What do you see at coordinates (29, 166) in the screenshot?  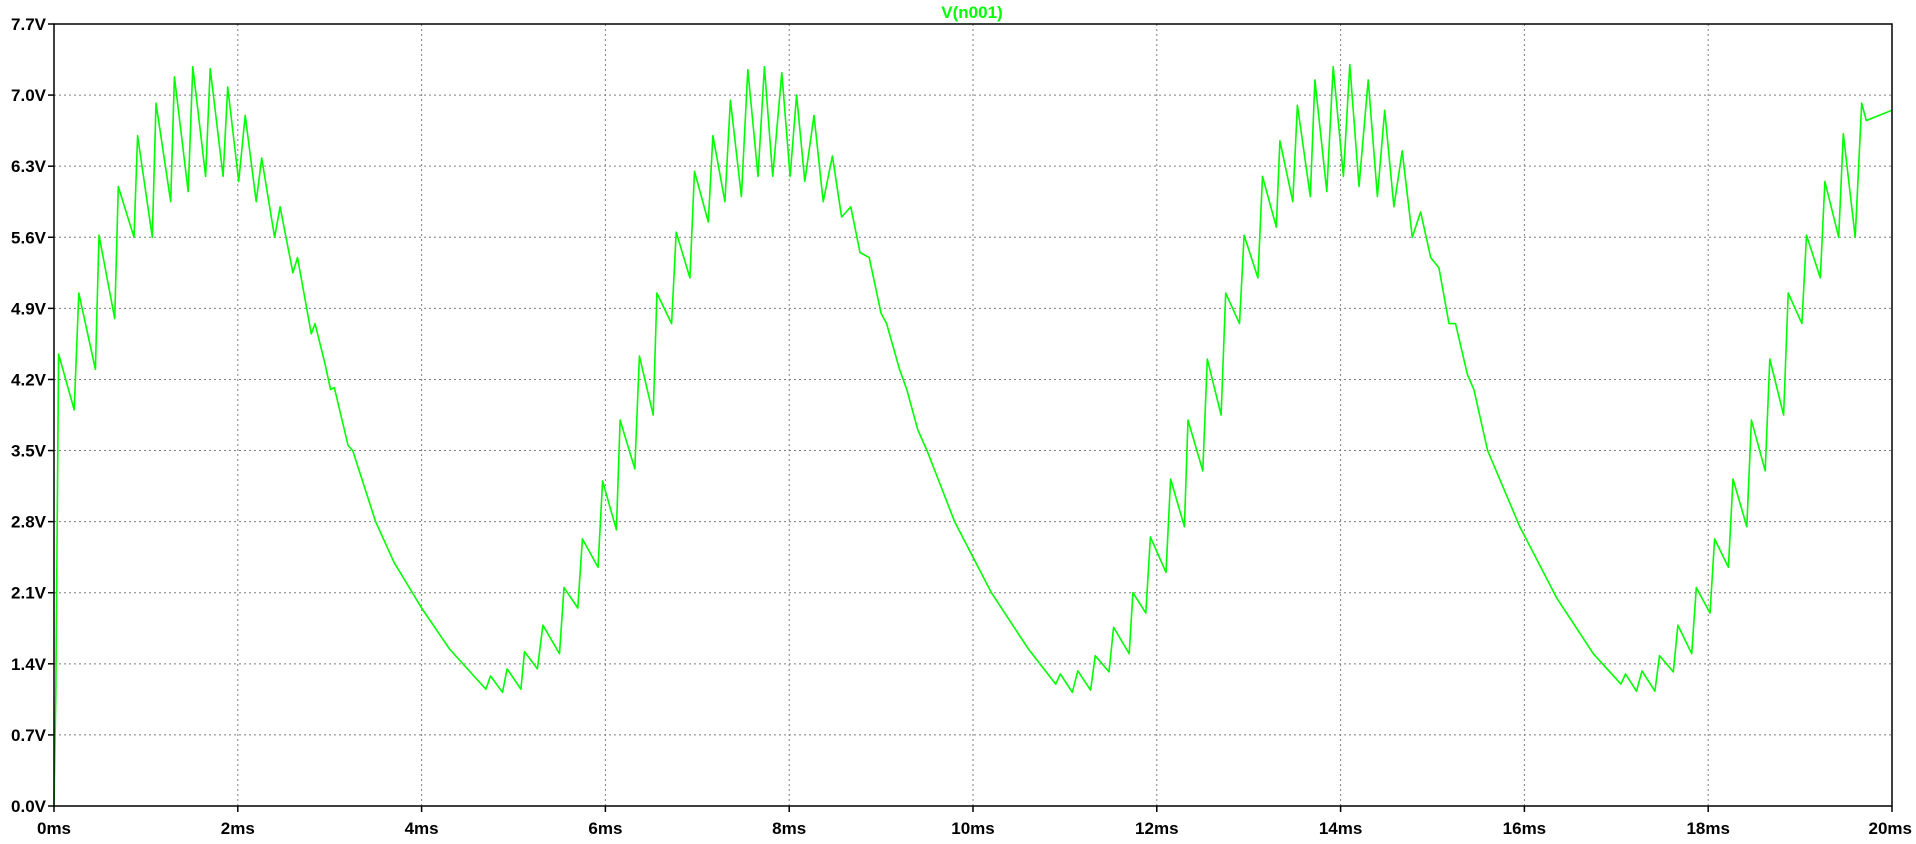 I see `y-tick-label: 6.3V` at bounding box center [29, 166].